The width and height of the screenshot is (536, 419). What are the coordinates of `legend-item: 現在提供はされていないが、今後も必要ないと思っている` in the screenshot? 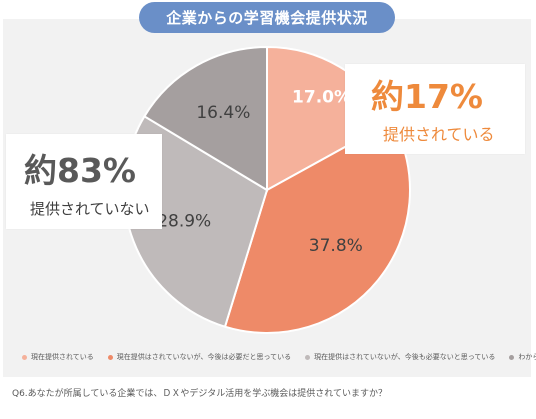 It's located at (400, 357).